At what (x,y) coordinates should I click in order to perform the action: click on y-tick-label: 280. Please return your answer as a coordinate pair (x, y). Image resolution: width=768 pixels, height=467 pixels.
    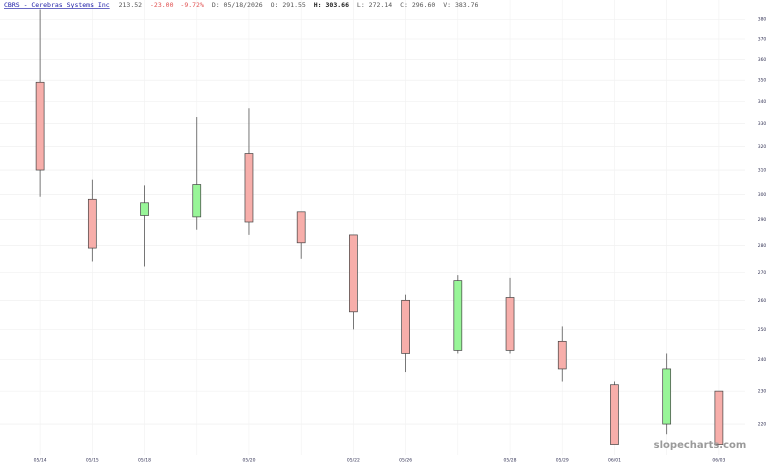
    Looking at the image, I should click on (762, 246).